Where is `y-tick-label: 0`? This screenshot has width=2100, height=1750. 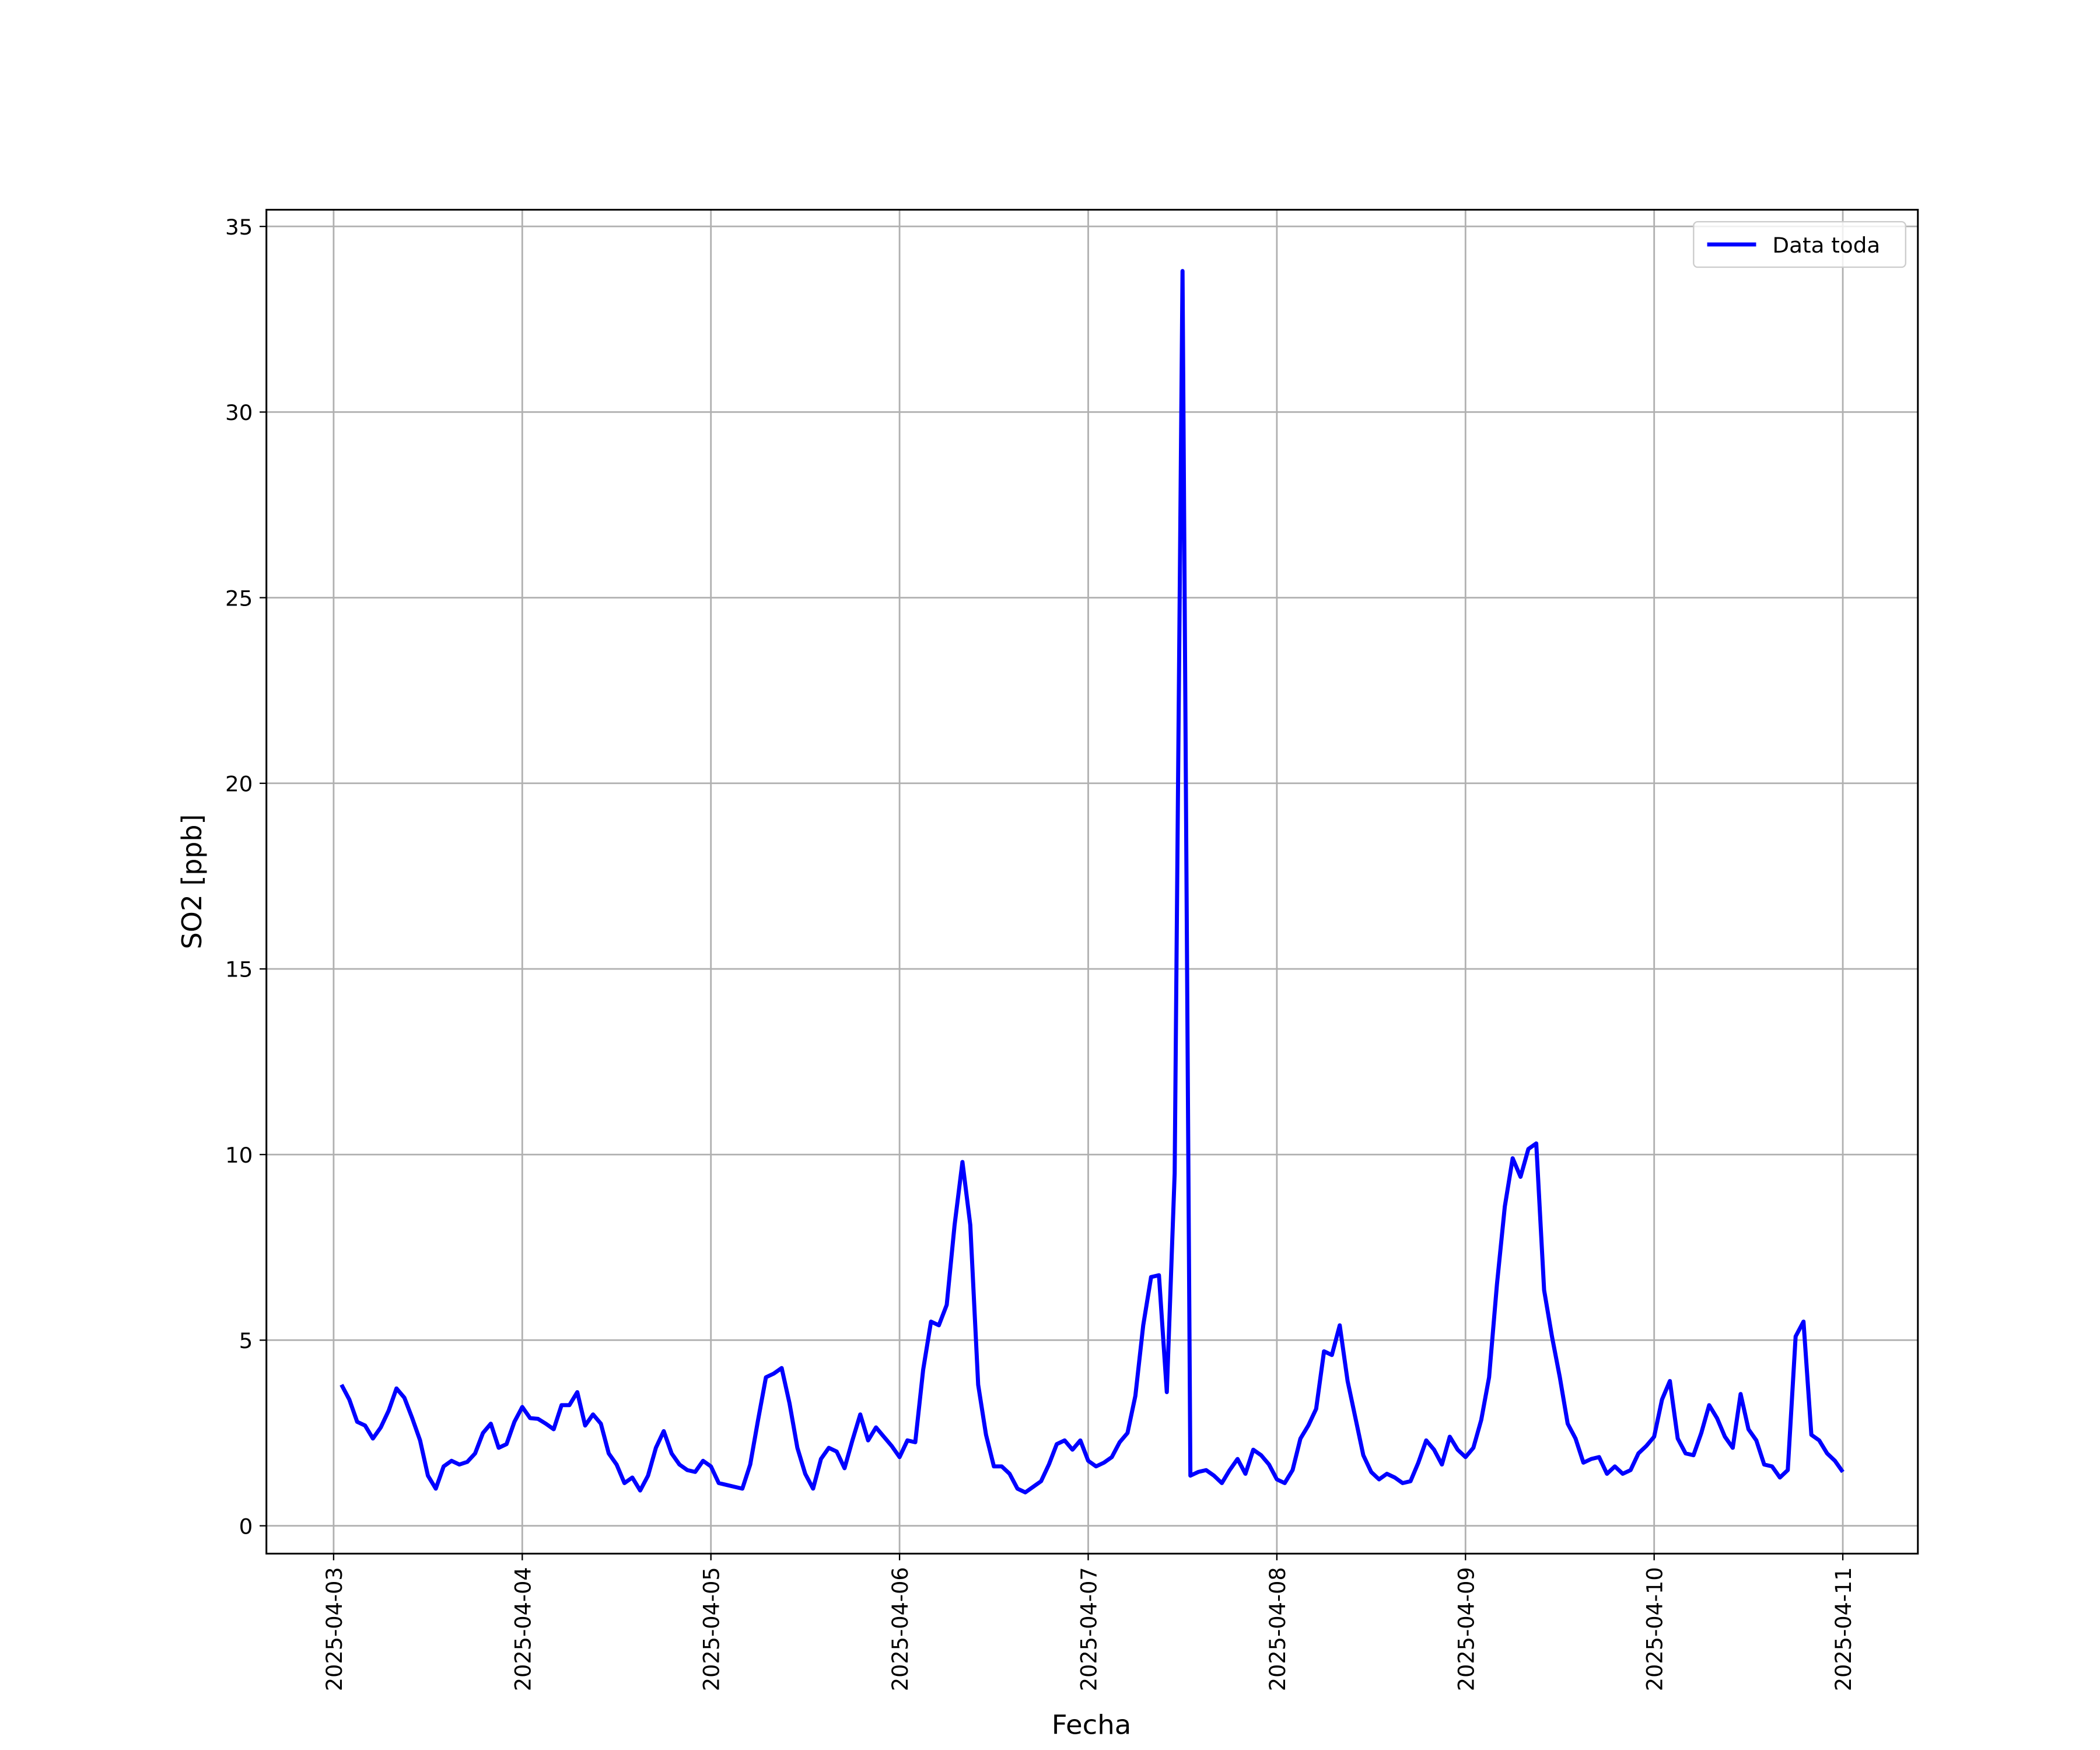
y-tick-label: 0 is located at coordinates (246, 1526).